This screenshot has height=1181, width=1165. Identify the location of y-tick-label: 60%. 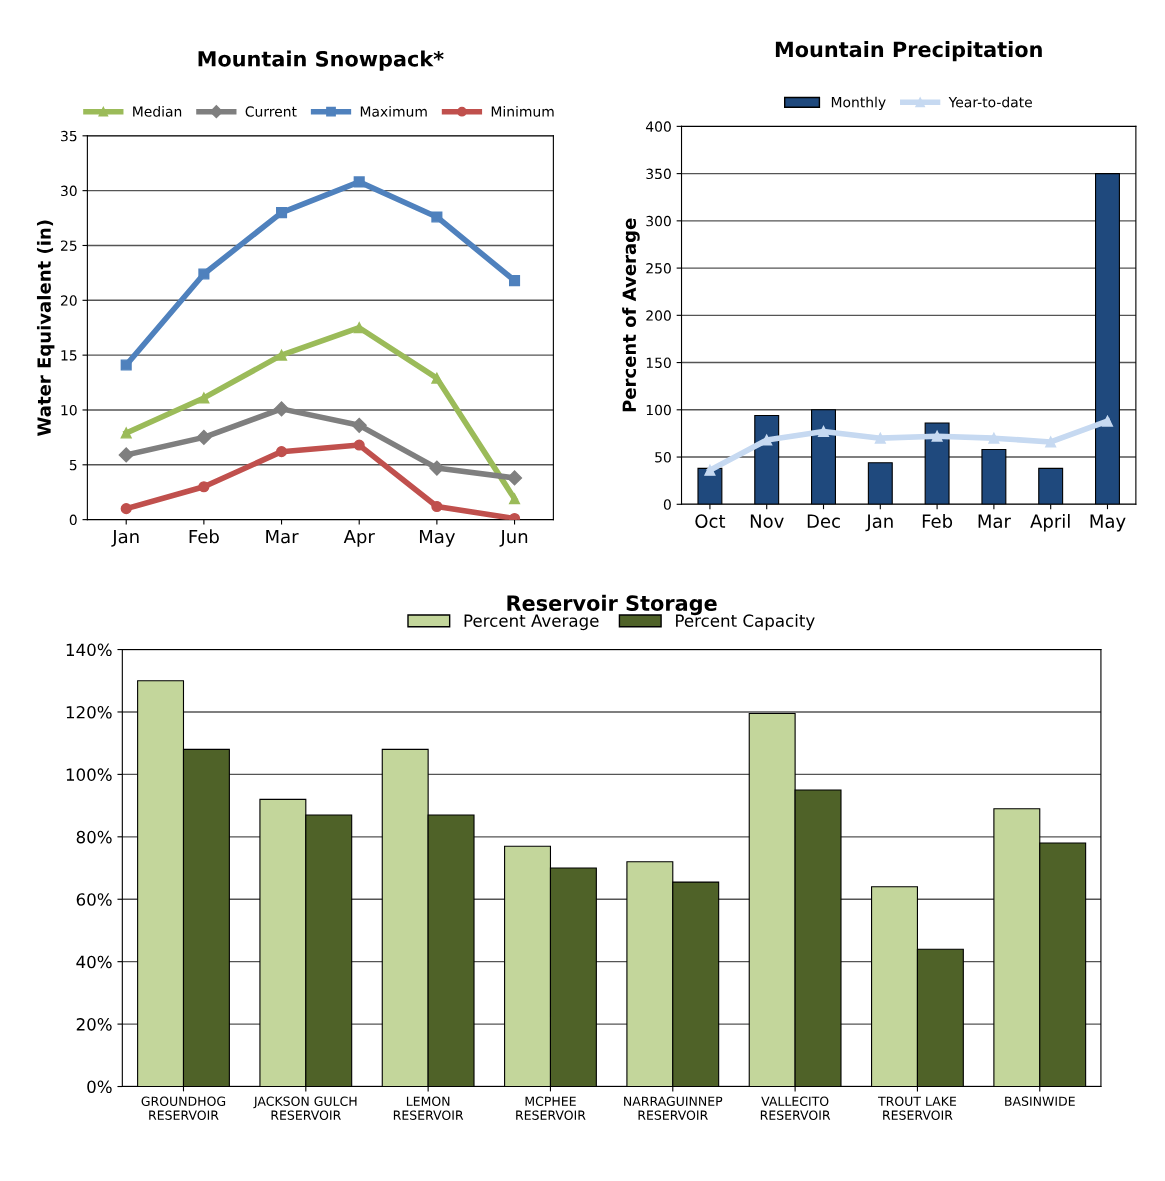
(94, 899).